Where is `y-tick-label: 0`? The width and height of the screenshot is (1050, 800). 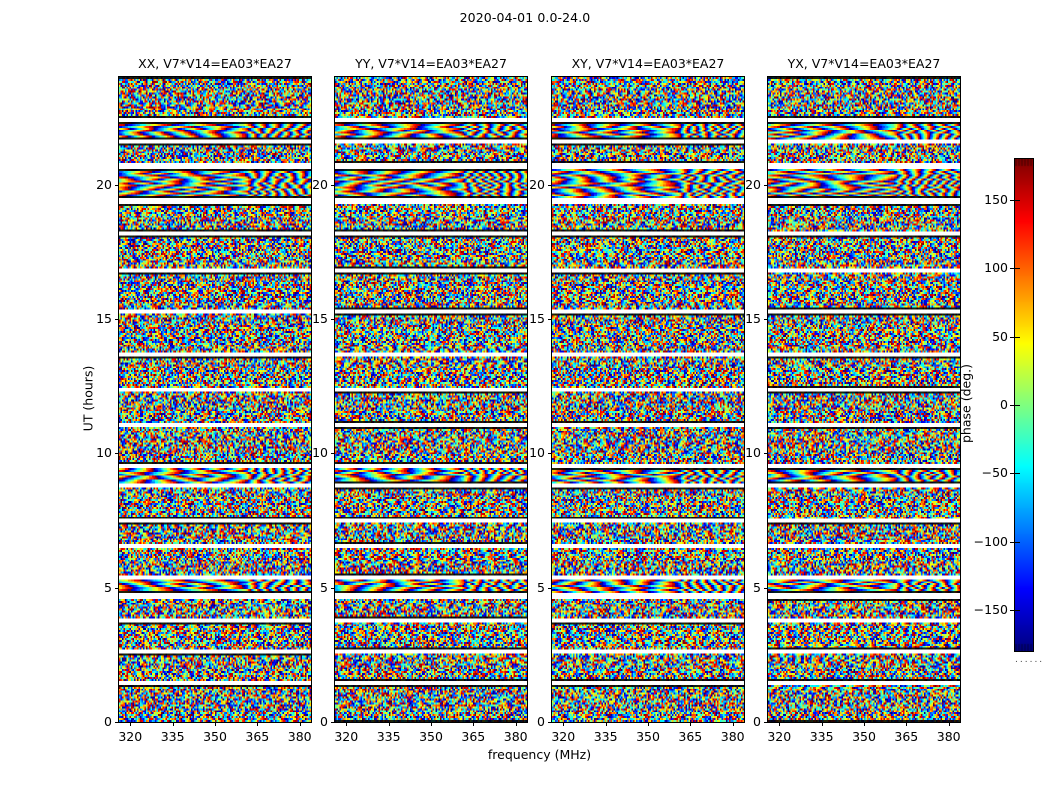 y-tick-label: 0 is located at coordinates (108, 721).